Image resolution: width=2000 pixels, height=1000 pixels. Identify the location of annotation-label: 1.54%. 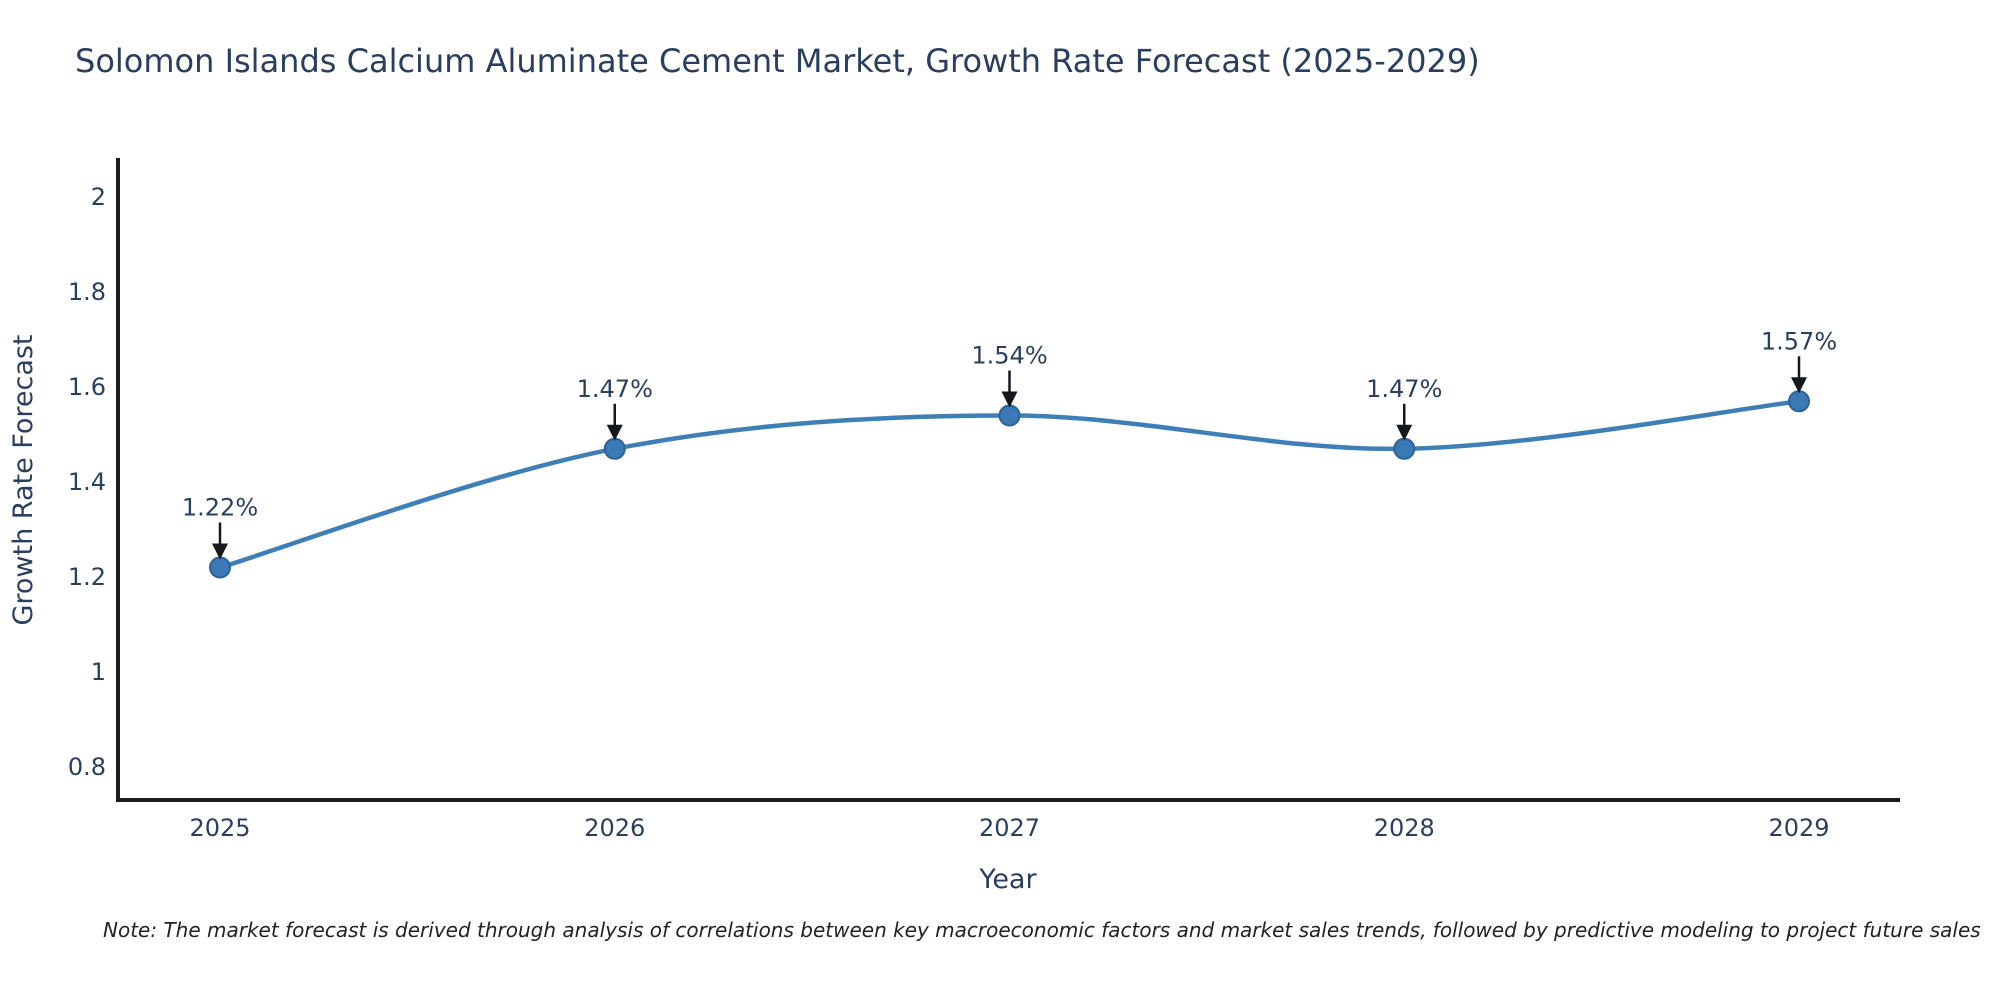
(1009, 356).